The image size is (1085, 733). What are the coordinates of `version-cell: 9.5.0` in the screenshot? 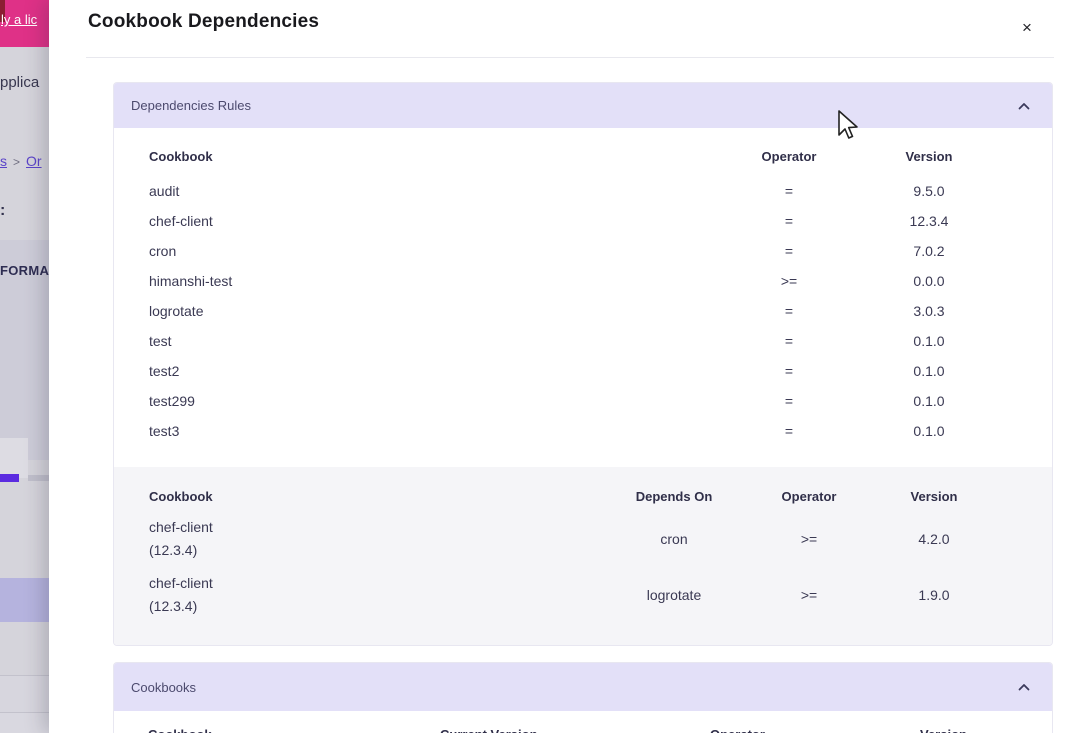 It's located at (929, 191).